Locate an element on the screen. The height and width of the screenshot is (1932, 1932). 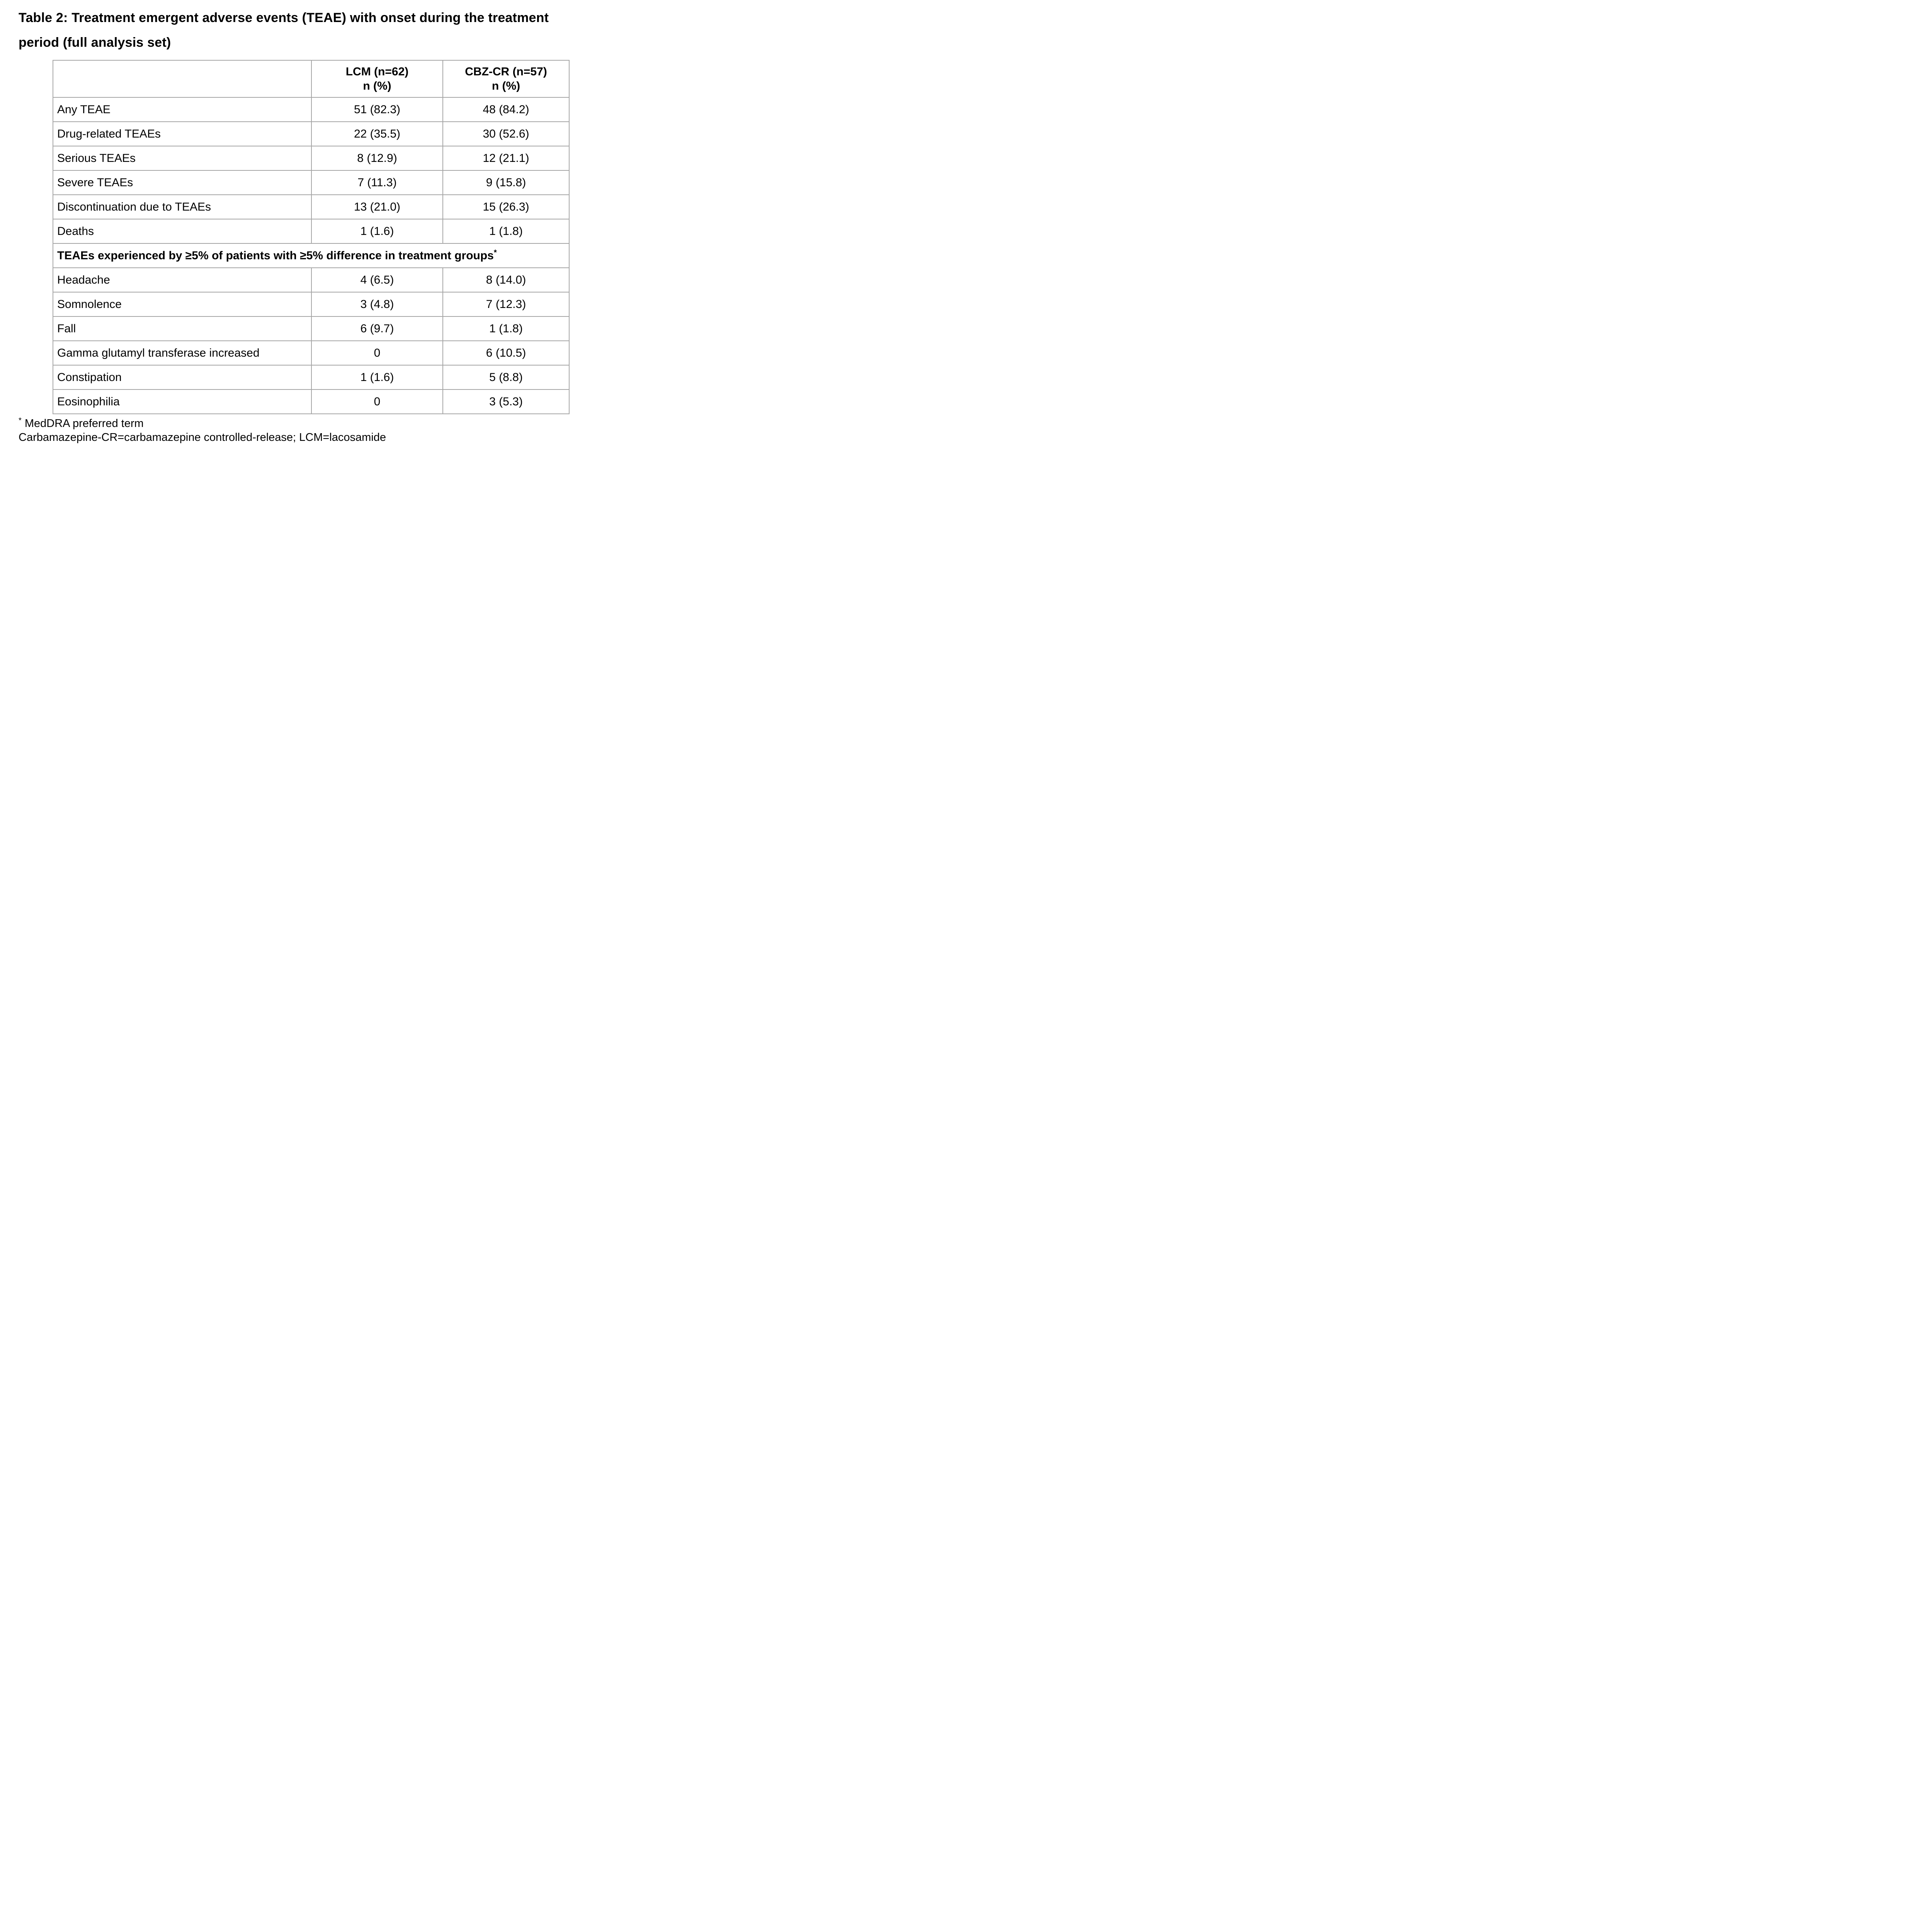
row-cbz-value: 15 (26.3) is located at coordinates (506, 207).